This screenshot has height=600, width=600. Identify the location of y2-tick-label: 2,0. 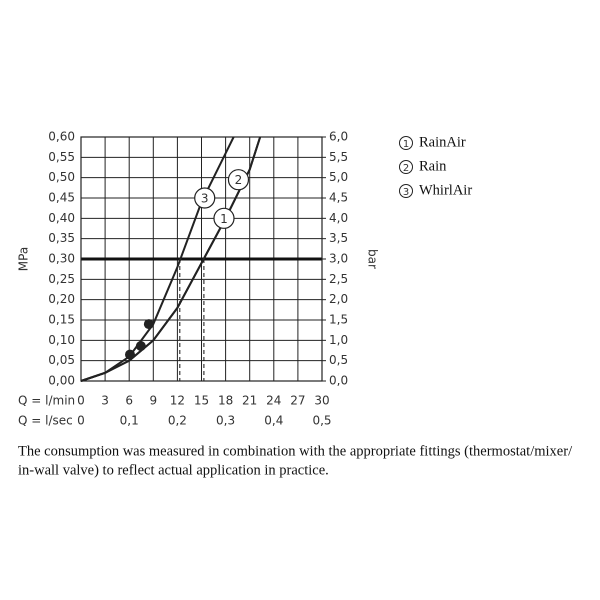
(338, 299).